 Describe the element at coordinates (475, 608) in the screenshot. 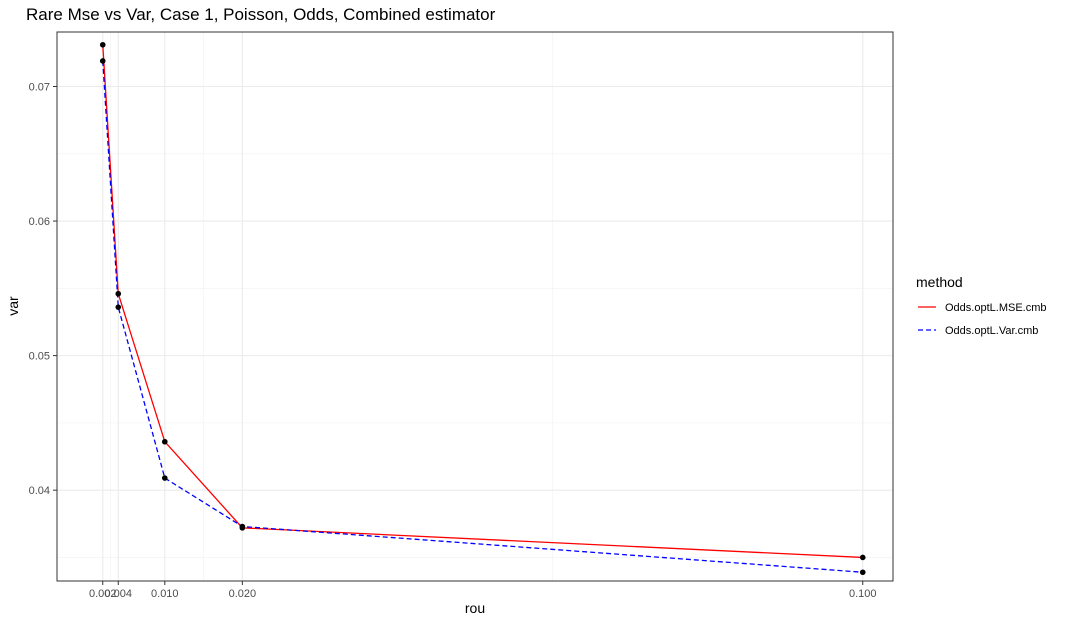

I see `x-axis-title: rou` at that location.